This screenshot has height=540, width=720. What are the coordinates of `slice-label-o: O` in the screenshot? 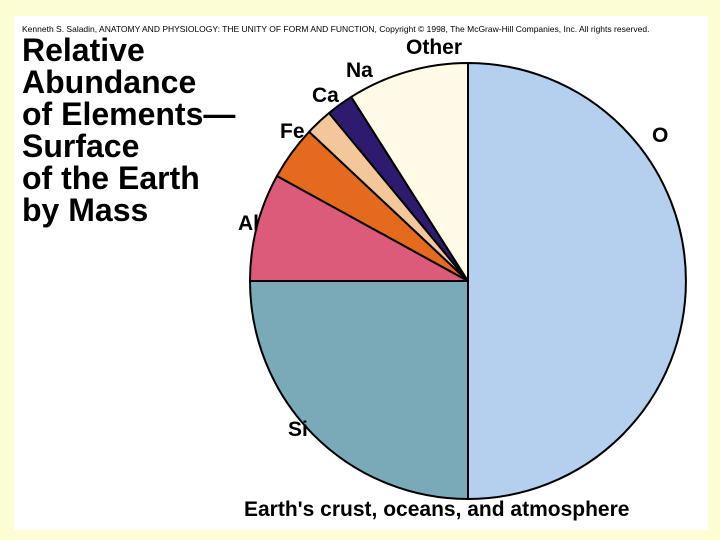 It's located at (660, 135).